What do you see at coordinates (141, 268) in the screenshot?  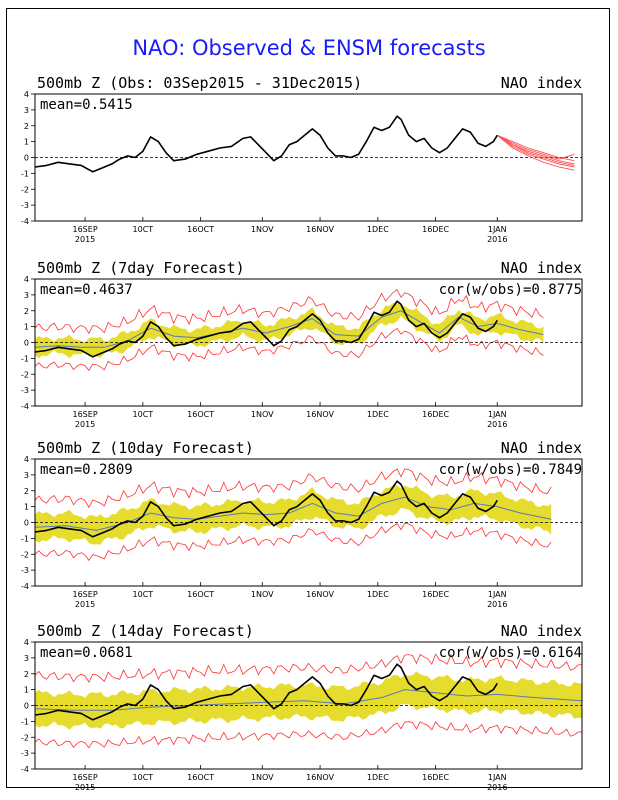 I see `panel-title: 500mb Z (7day Forecast)` at bounding box center [141, 268].